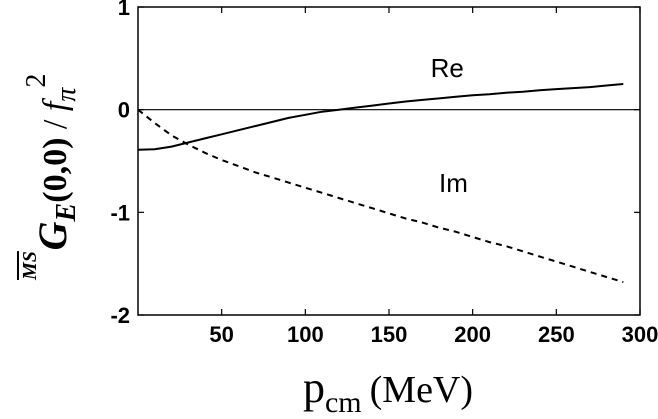 The width and height of the screenshot is (658, 419). Describe the element at coordinates (30, 266) in the screenshot. I see `y-axis-label-sup: MS` at that location.